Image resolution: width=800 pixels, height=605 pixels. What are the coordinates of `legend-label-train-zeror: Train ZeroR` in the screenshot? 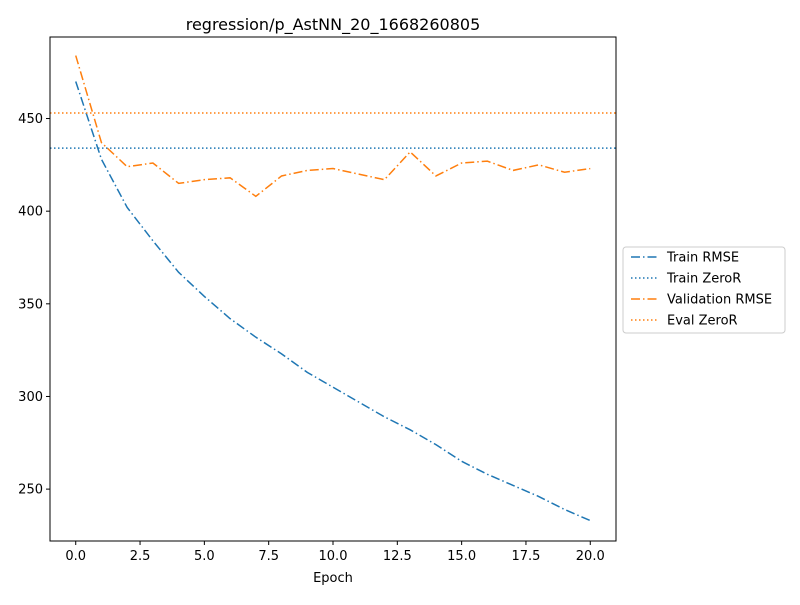 It's located at (703, 279).